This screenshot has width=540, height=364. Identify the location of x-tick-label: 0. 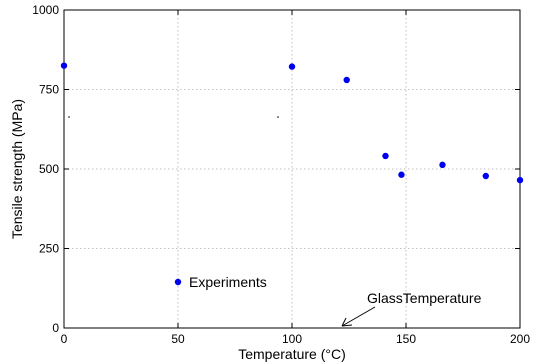
(64, 339).